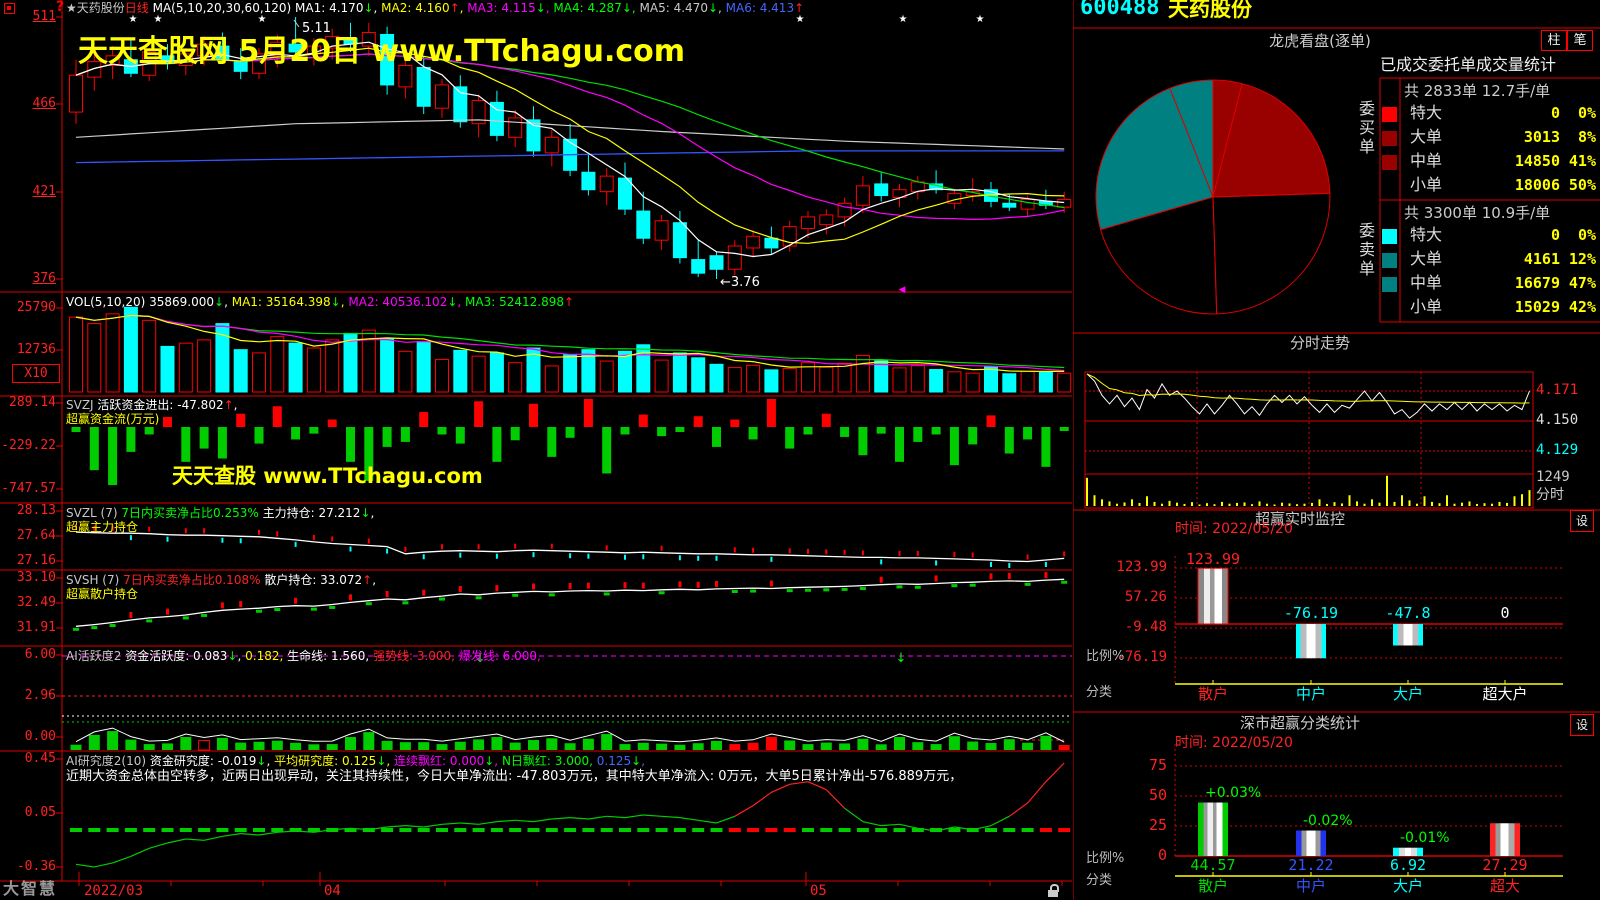  I want to click on order-row-pct: 47%, so click(1582, 283).